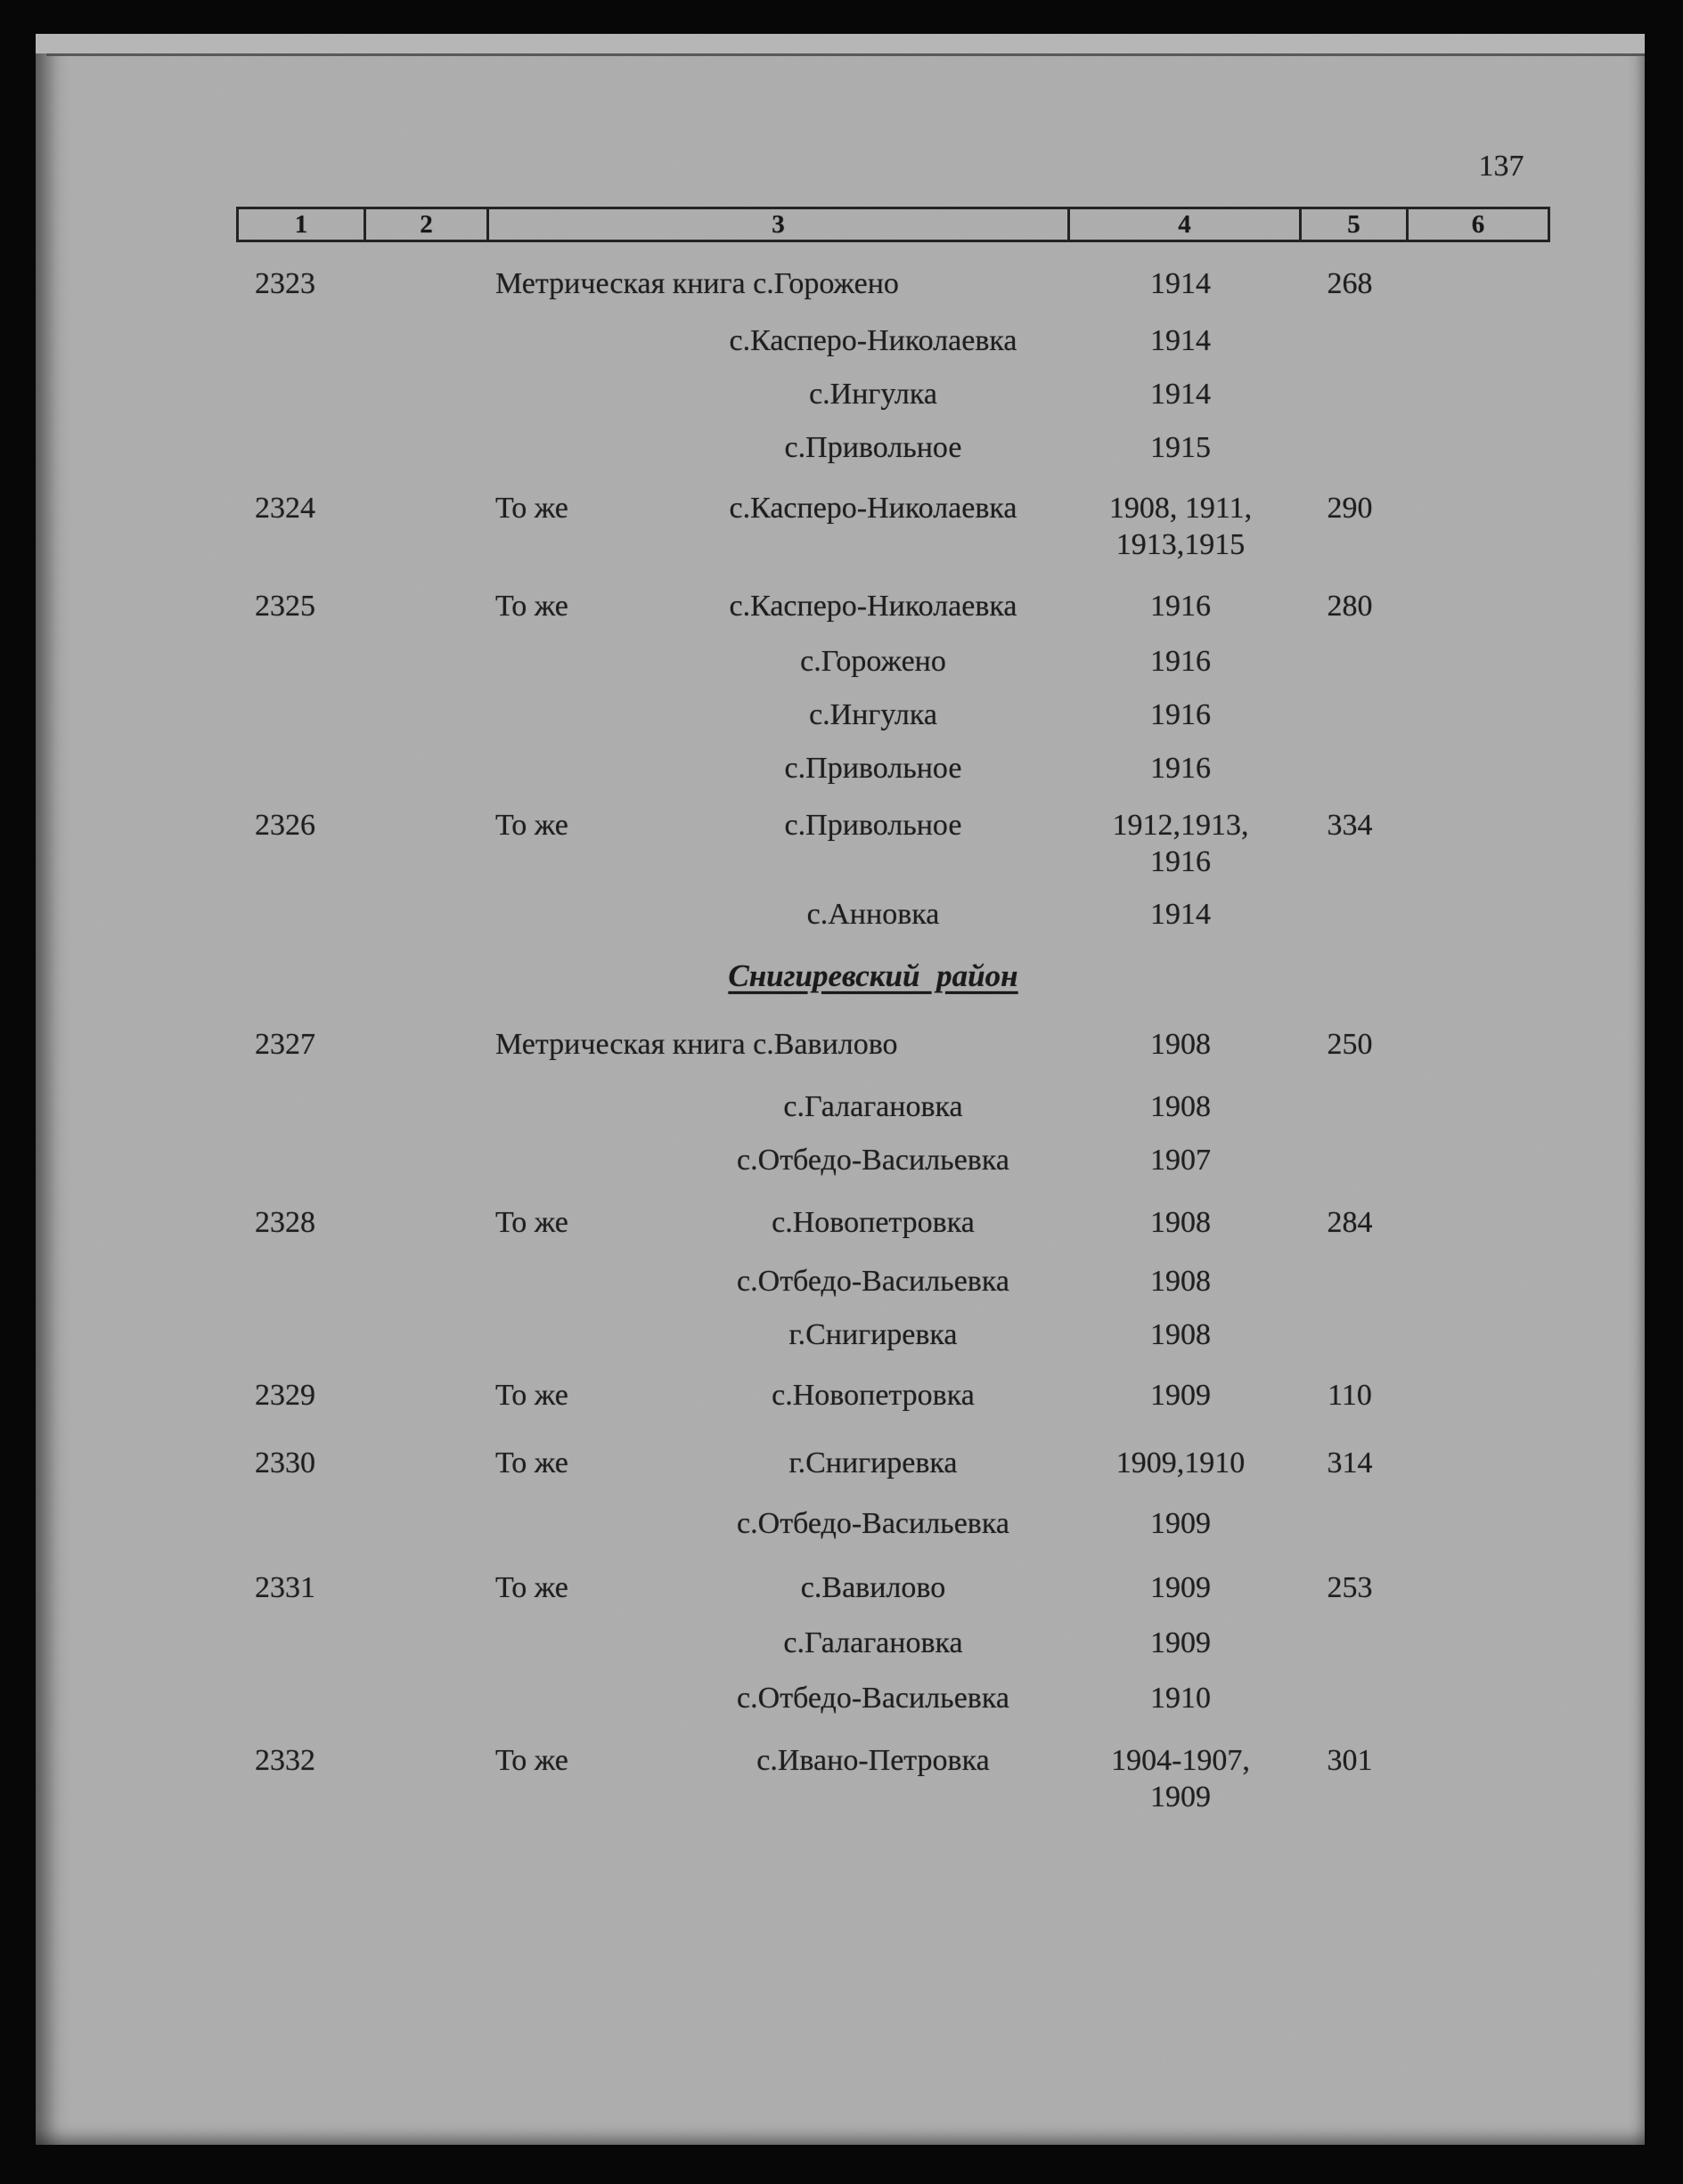  What do you see at coordinates (1180, 526) in the screenshot?
I see `row-years: 1908, 1911, 1913,1915` at bounding box center [1180, 526].